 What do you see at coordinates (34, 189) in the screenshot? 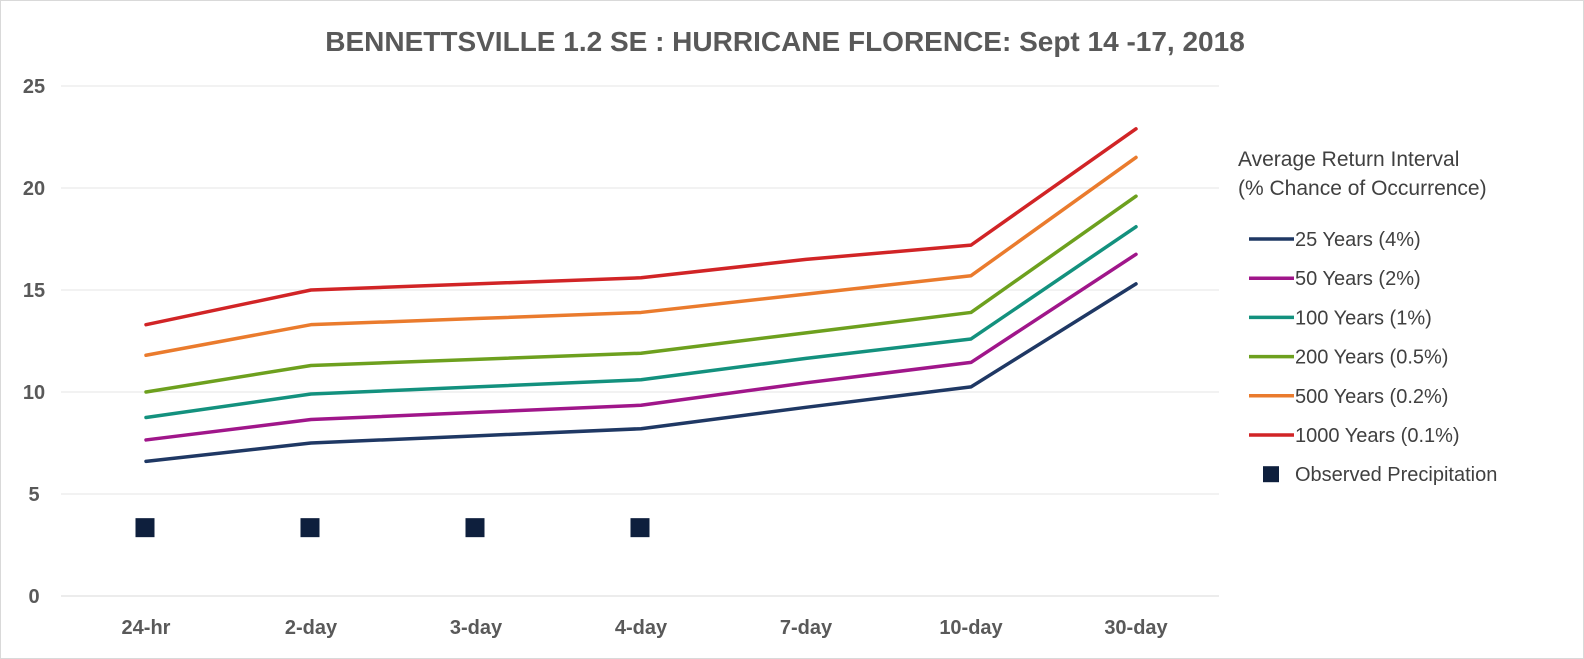
I see `y-tick-label: 20` at bounding box center [34, 189].